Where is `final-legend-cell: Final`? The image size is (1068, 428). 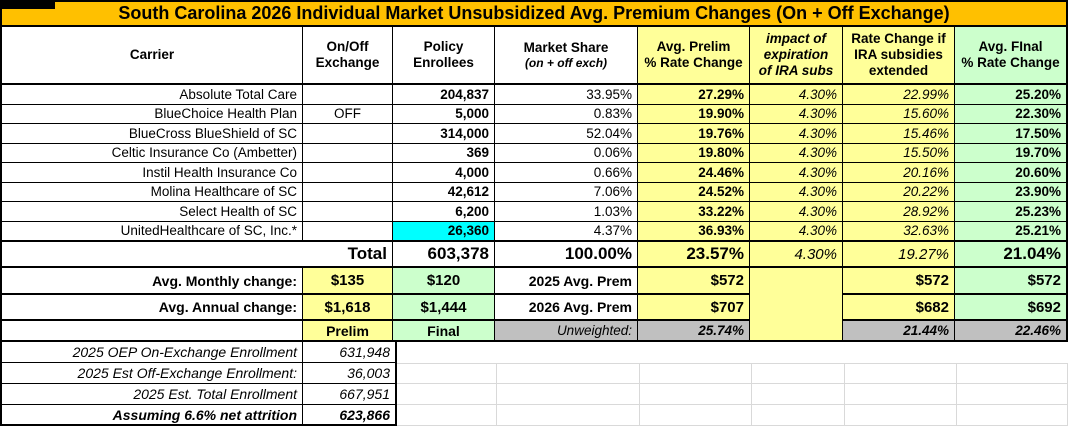 final-legend-cell: Final is located at coordinates (444, 330).